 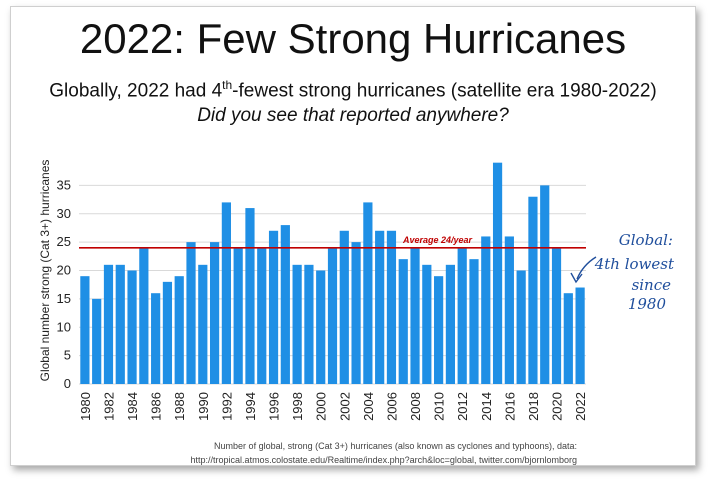 What do you see at coordinates (85, 406) in the screenshot?
I see `x-tick-label: 1980` at bounding box center [85, 406].